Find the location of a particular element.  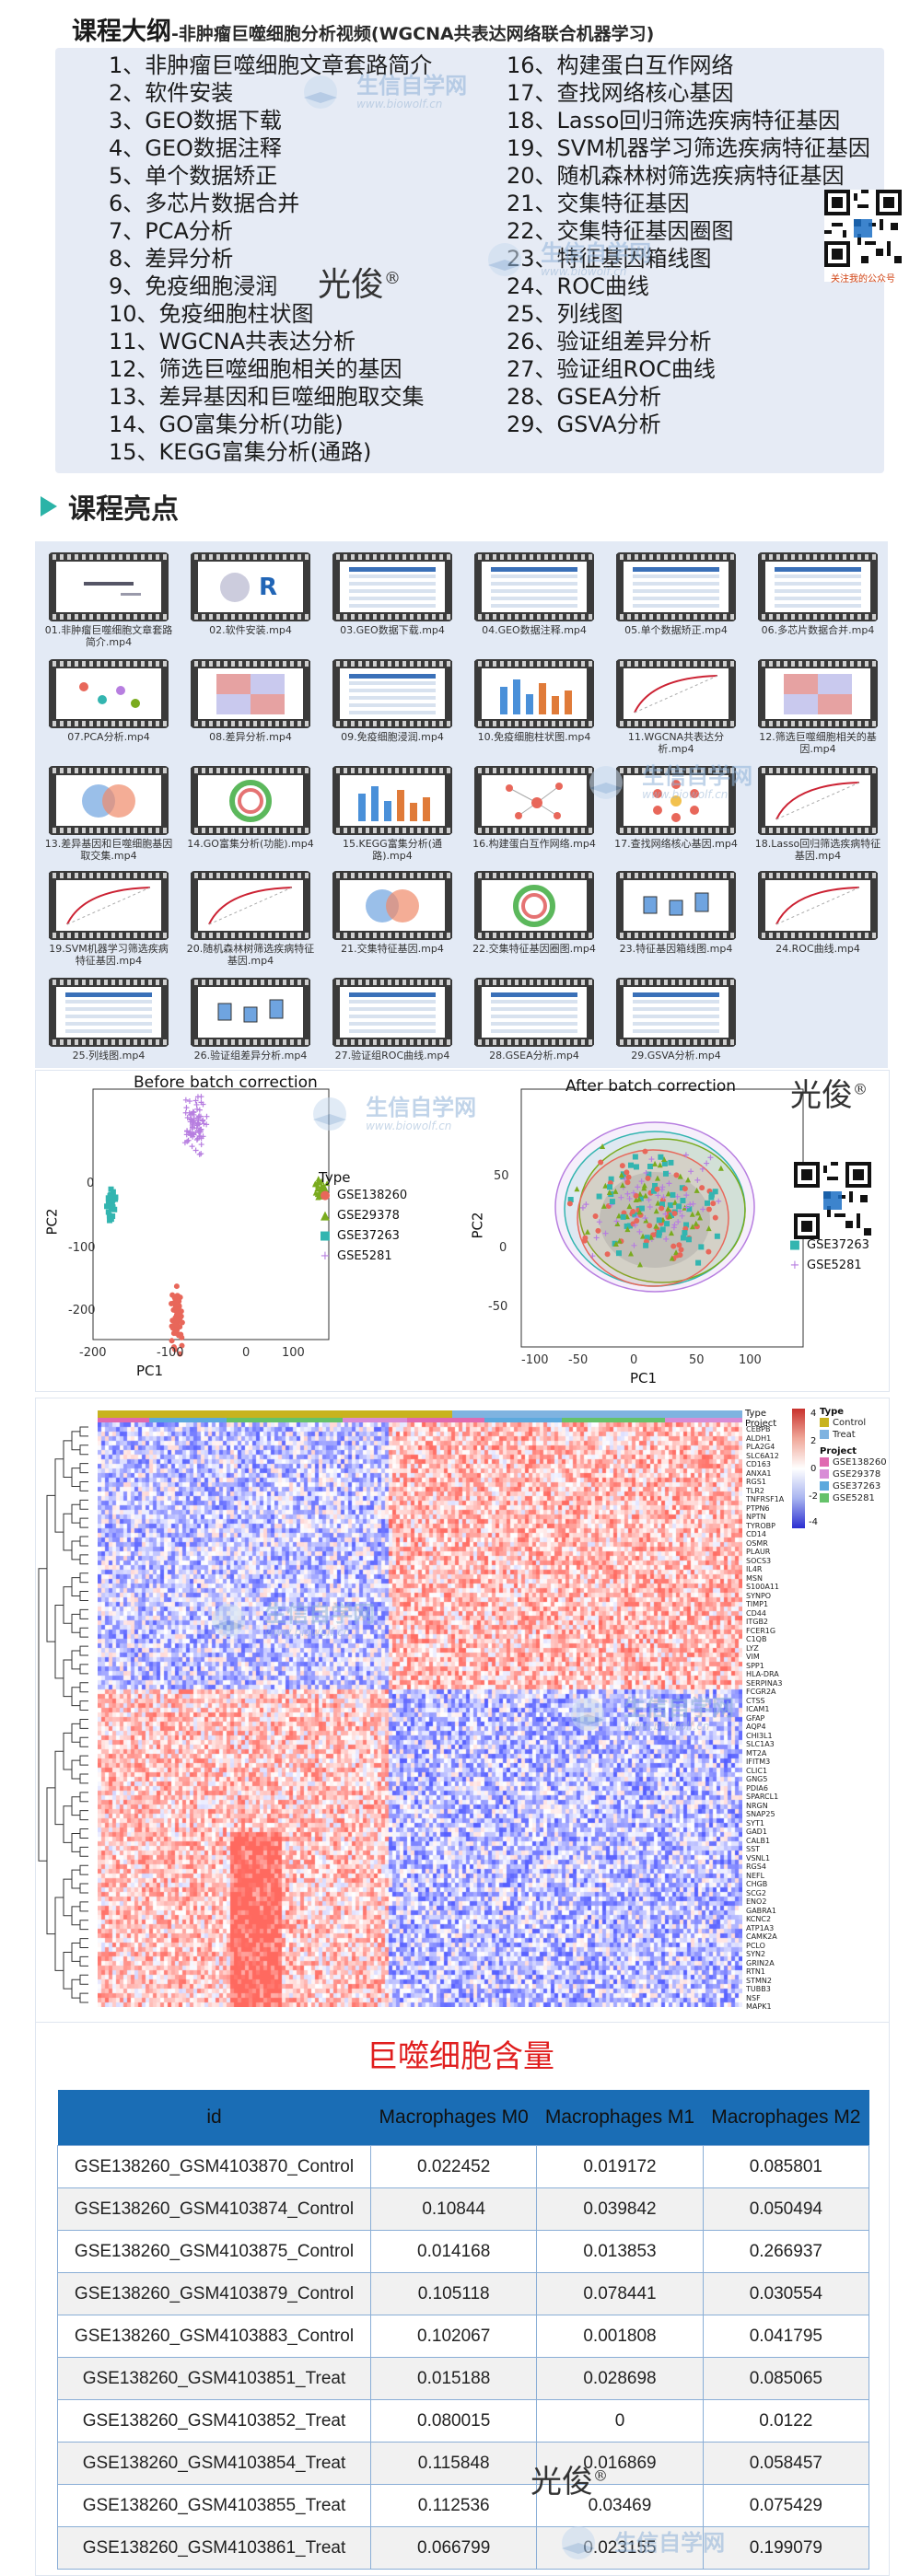

video-label: 10.免疫细胞柱状图.mp4 is located at coordinates (534, 737).